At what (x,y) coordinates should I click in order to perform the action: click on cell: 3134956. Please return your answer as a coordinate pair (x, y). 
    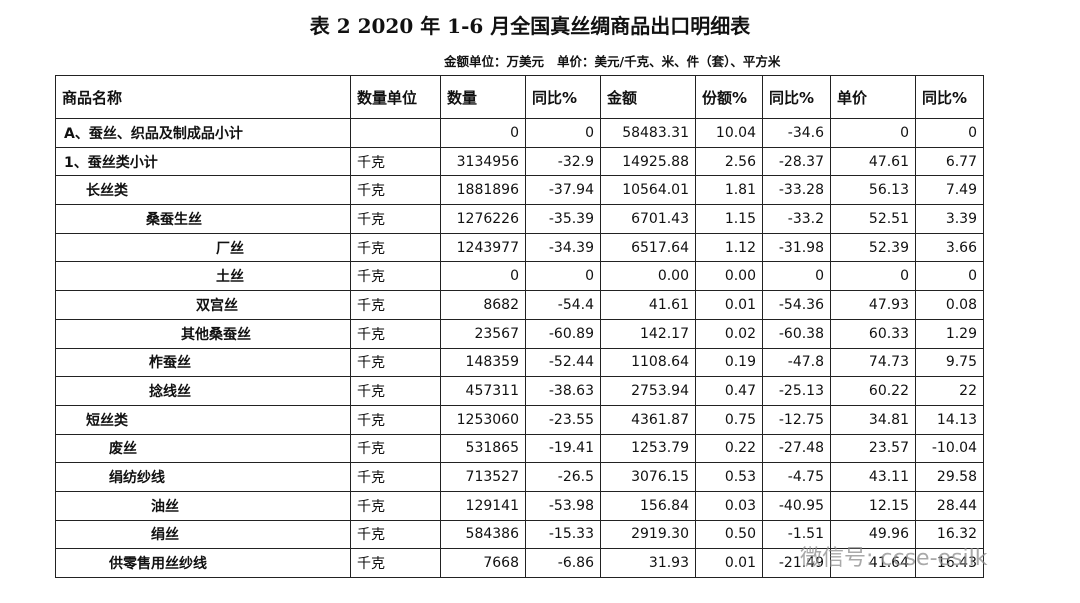
    Looking at the image, I should click on (483, 161).